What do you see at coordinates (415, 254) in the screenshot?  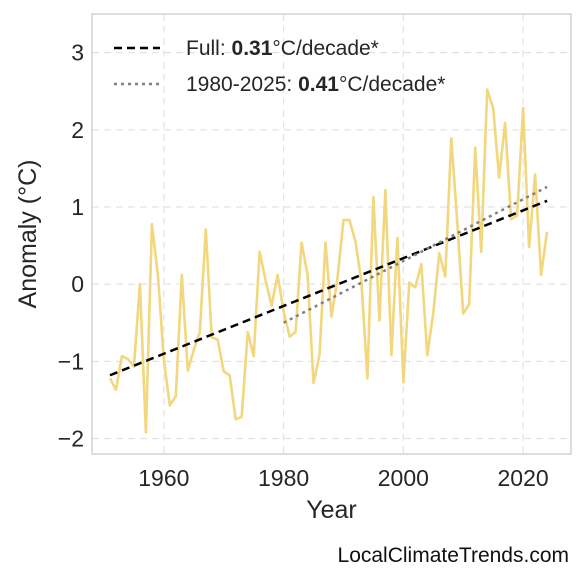 I see `trendline-dotted` at bounding box center [415, 254].